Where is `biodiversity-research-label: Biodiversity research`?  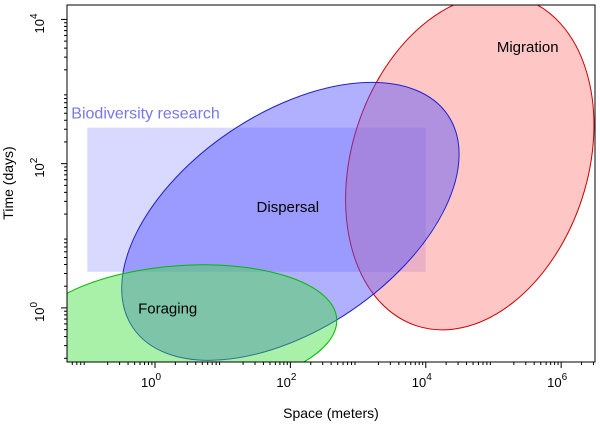
biodiversity-research-label: Biodiversity research is located at coordinates (145, 114).